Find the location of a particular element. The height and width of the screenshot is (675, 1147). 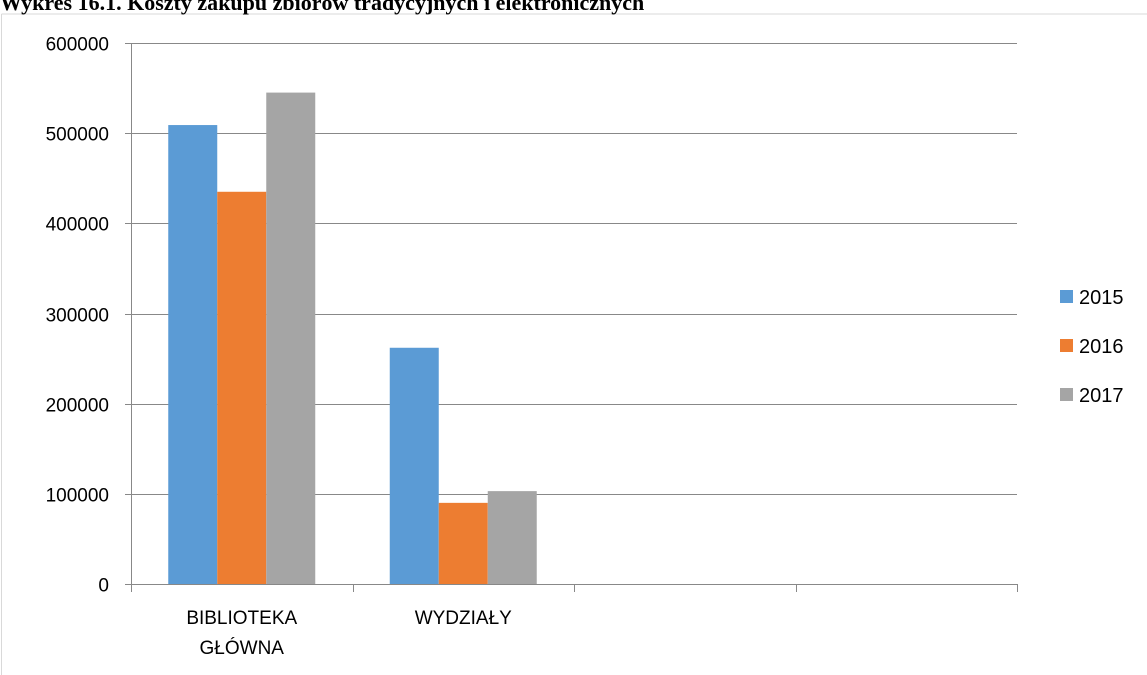

legend: 2015 2016 2017 is located at coordinates (1092, 347).